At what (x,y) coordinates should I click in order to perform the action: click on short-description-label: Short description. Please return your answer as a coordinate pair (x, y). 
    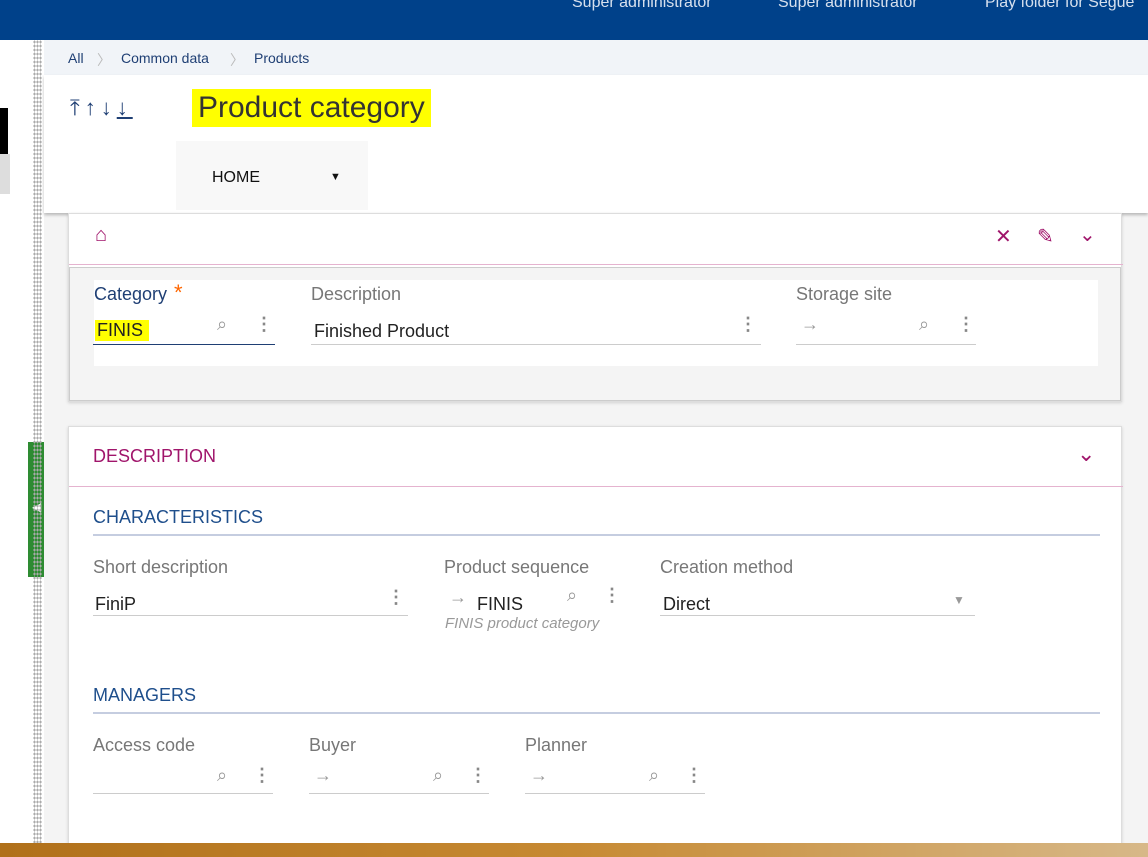
    Looking at the image, I should click on (161, 567).